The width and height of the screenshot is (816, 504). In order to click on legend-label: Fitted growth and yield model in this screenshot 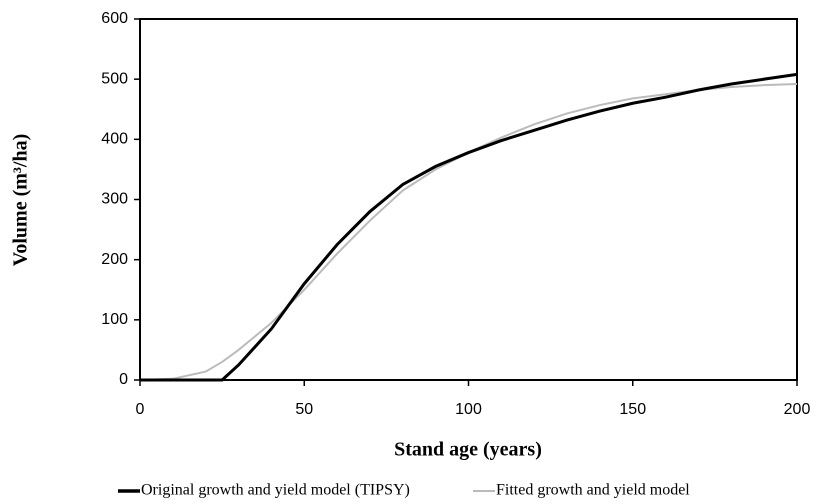, I will do `click(593, 490)`.